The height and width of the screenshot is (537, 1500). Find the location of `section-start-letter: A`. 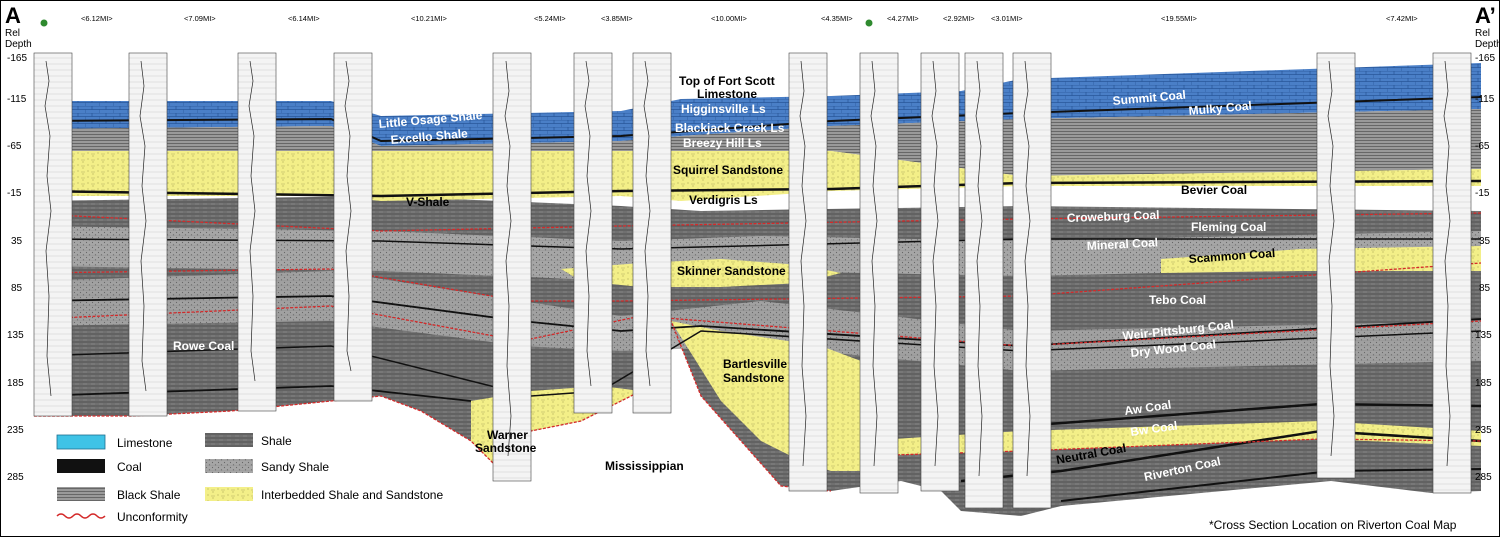

section-start-letter: A is located at coordinates (13, 15).